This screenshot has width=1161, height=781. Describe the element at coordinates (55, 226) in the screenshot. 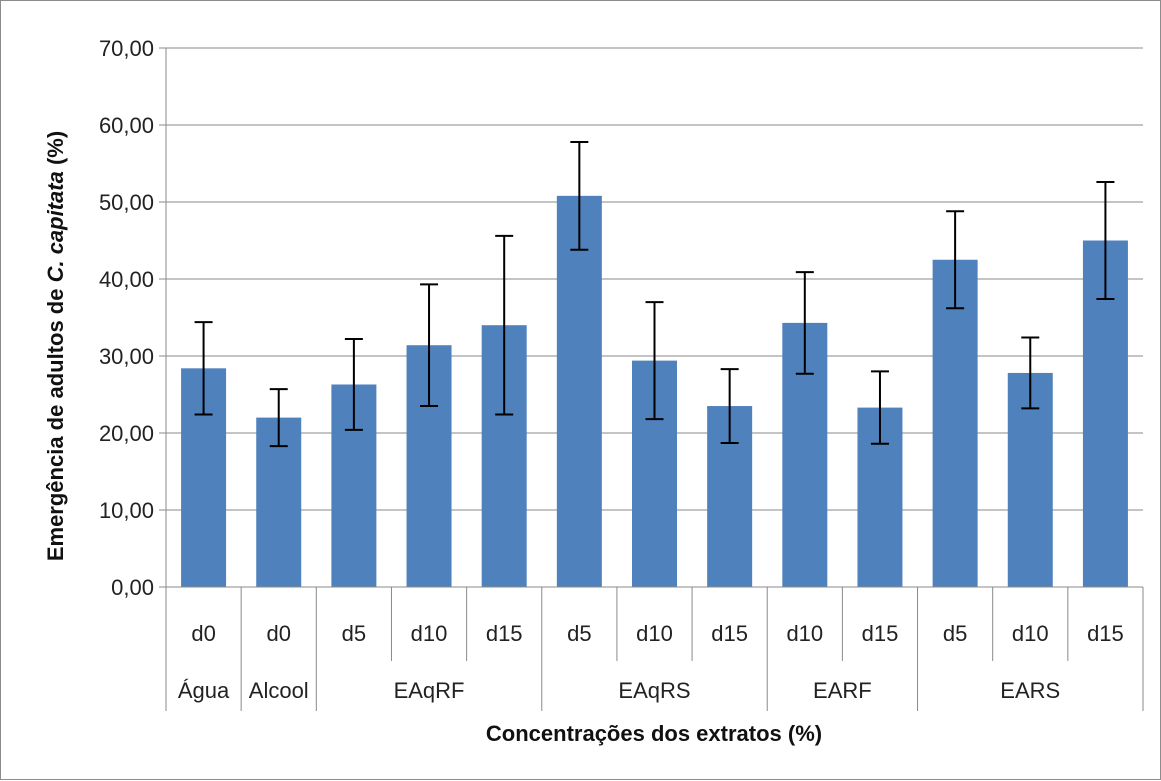

I see `y-axis-title-species: C. capitata` at that location.